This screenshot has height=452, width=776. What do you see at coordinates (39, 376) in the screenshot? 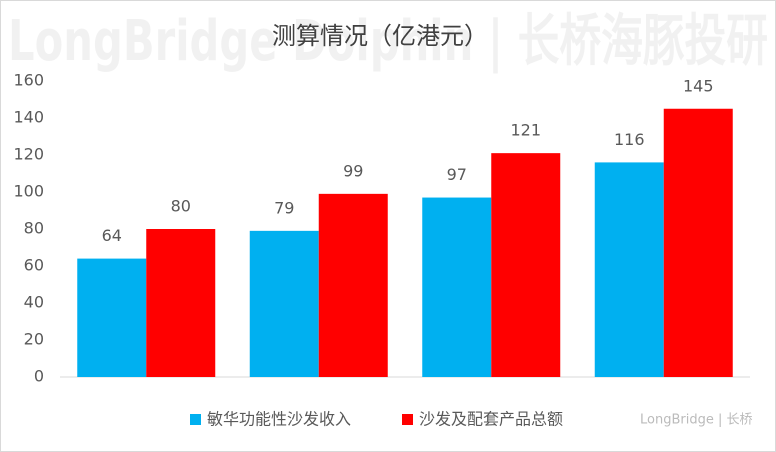
I see `y-tick-label: 0` at bounding box center [39, 376].